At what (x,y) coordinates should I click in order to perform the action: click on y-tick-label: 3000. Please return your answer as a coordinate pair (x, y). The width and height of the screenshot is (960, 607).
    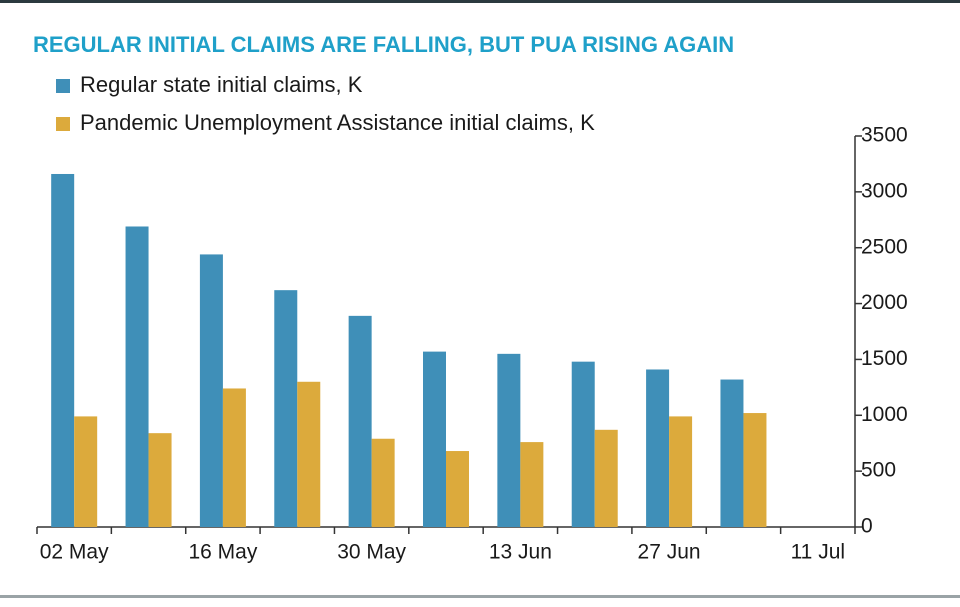
    Looking at the image, I should click on (884, 190).